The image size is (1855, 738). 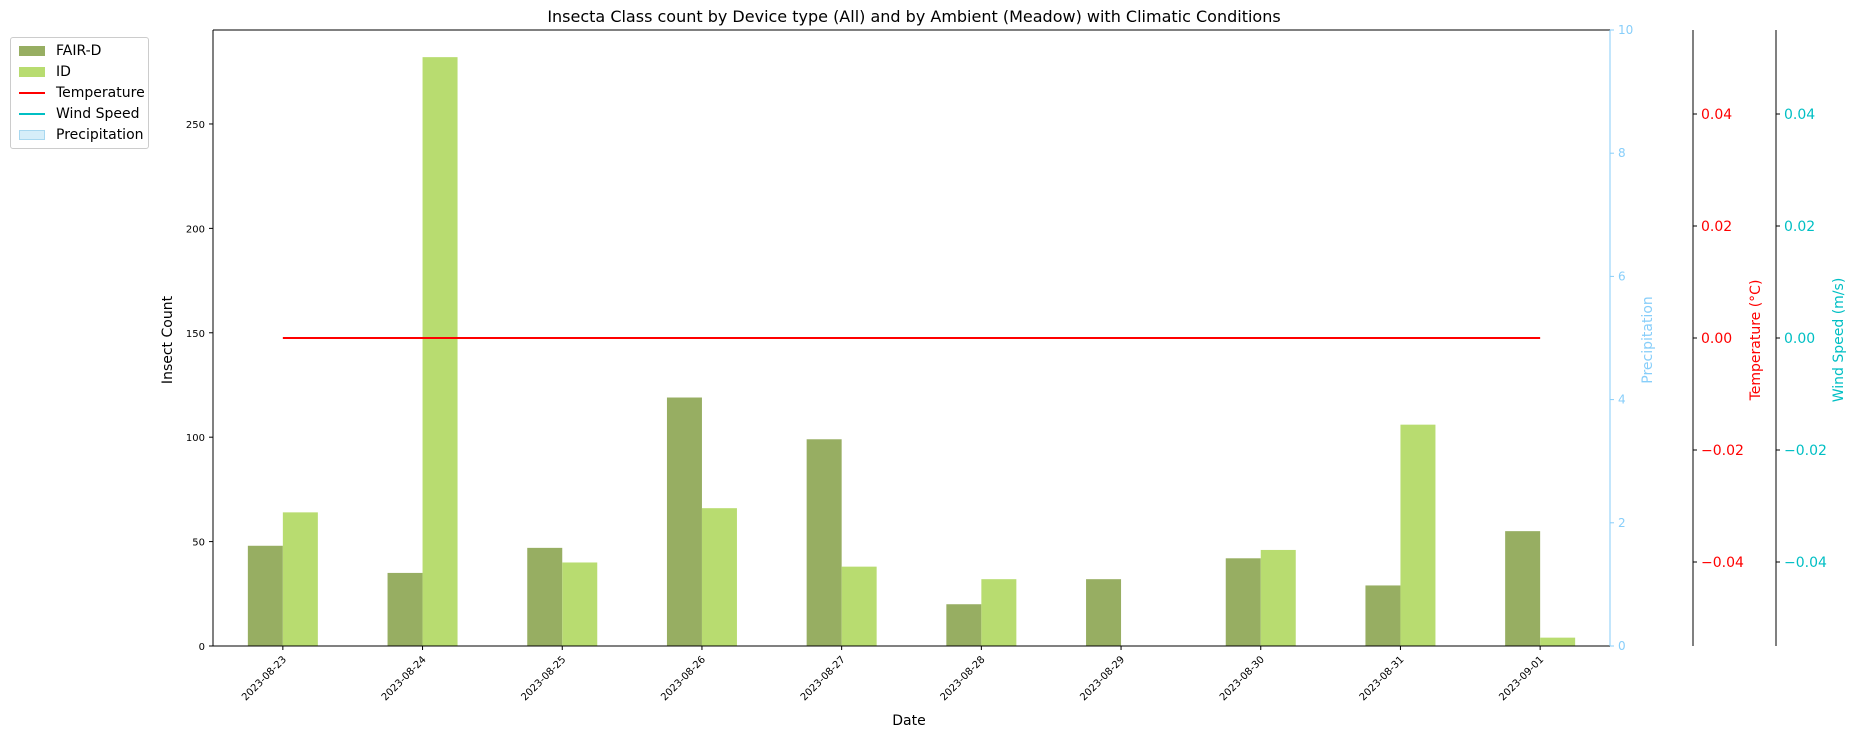 What do you see at coordinates (1839, 340) in the screenshot?
I see `wind-axis-label: Wind Speed (m/s)` at bounding box center [1839, 340].